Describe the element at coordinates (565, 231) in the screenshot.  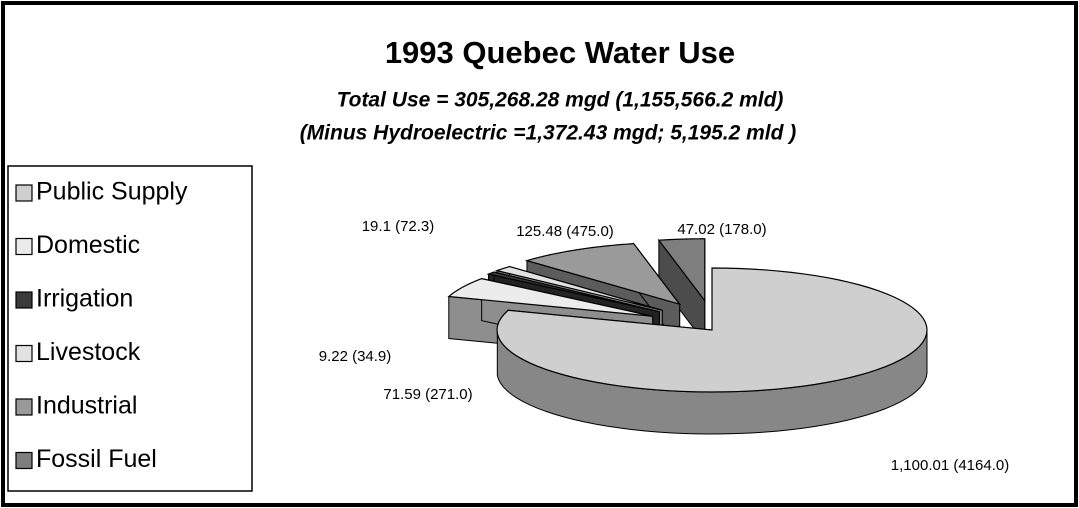
I see `data-label: 125.48 (475.0)` at that location.